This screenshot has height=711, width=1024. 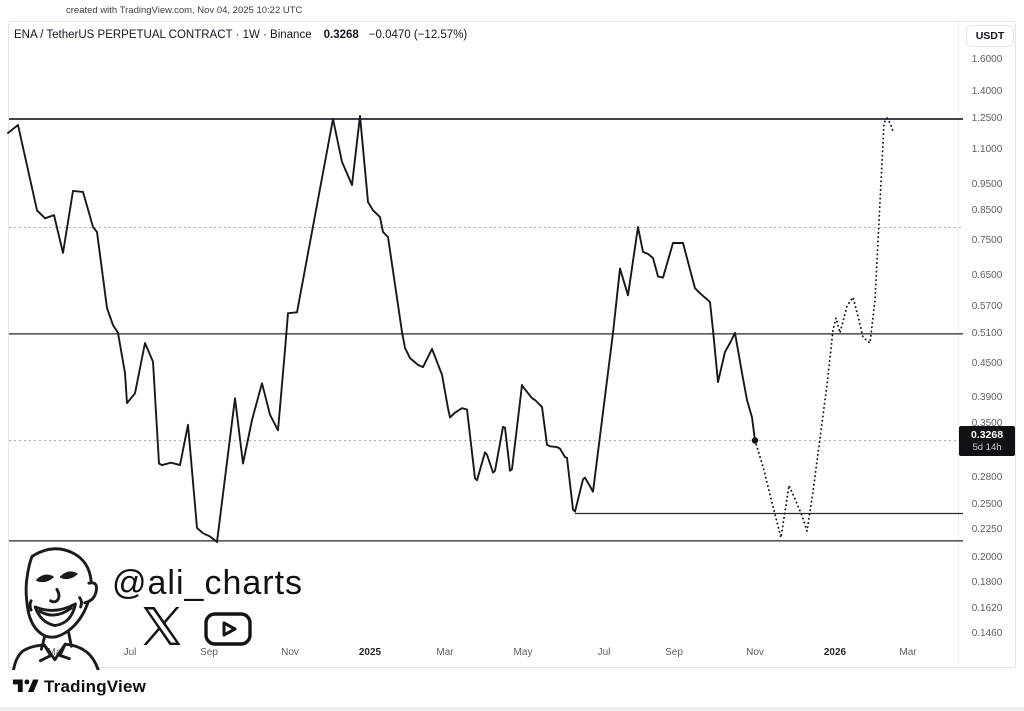 What do you see at coordinates (987, 582) in the screenshot?
I see `price-tick-0.1800: 0.1800` at bounding box center [987, 582].